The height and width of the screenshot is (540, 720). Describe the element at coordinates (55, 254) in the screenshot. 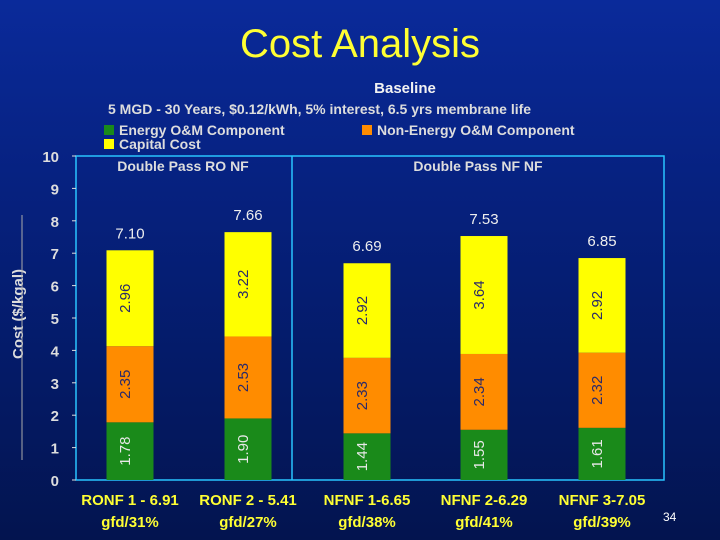

I see `y-tick-label: 7` at that location.